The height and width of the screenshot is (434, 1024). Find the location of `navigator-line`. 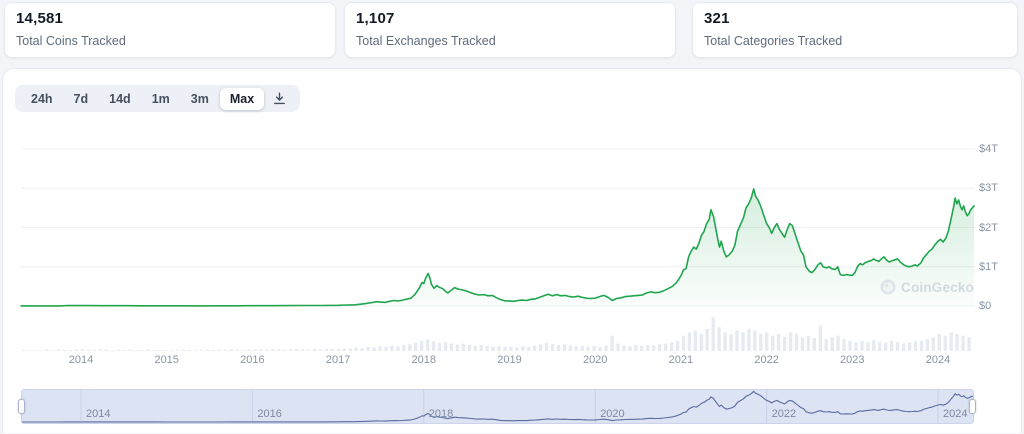

navigator-line is located at coordinates (497, 406).